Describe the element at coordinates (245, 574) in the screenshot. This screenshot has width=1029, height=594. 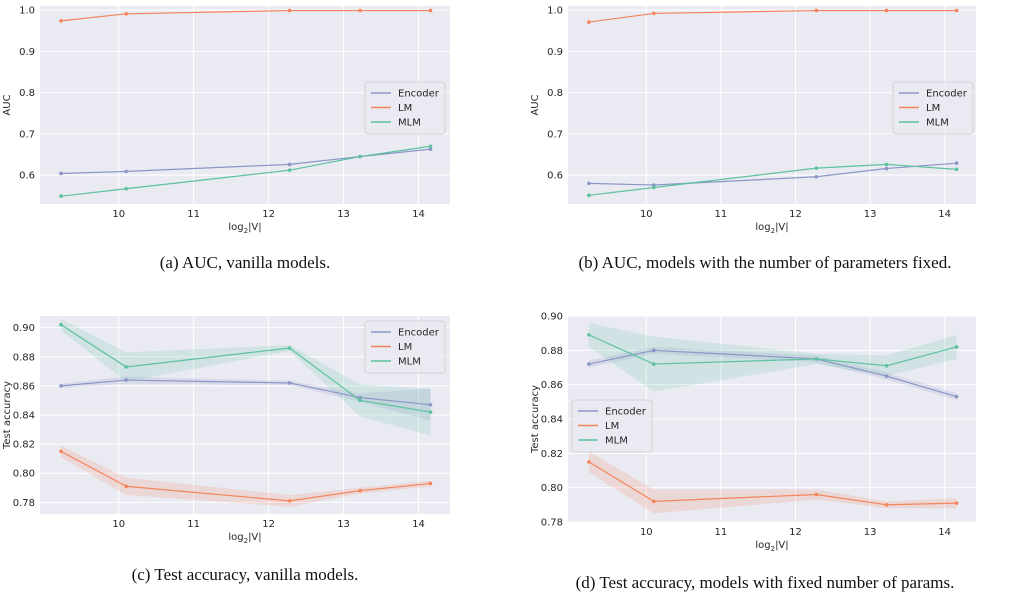
I see `figure-caption: (c) Test accuracy, vanilla models.` at that location.